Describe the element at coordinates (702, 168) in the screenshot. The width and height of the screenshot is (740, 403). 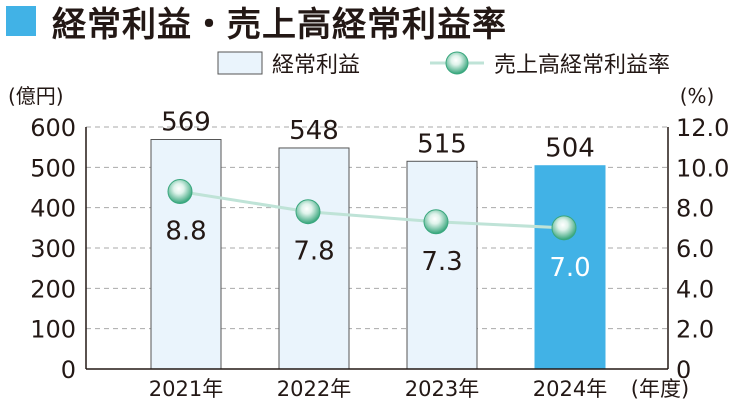
I see `right-tick-label: 10.0` at that location.